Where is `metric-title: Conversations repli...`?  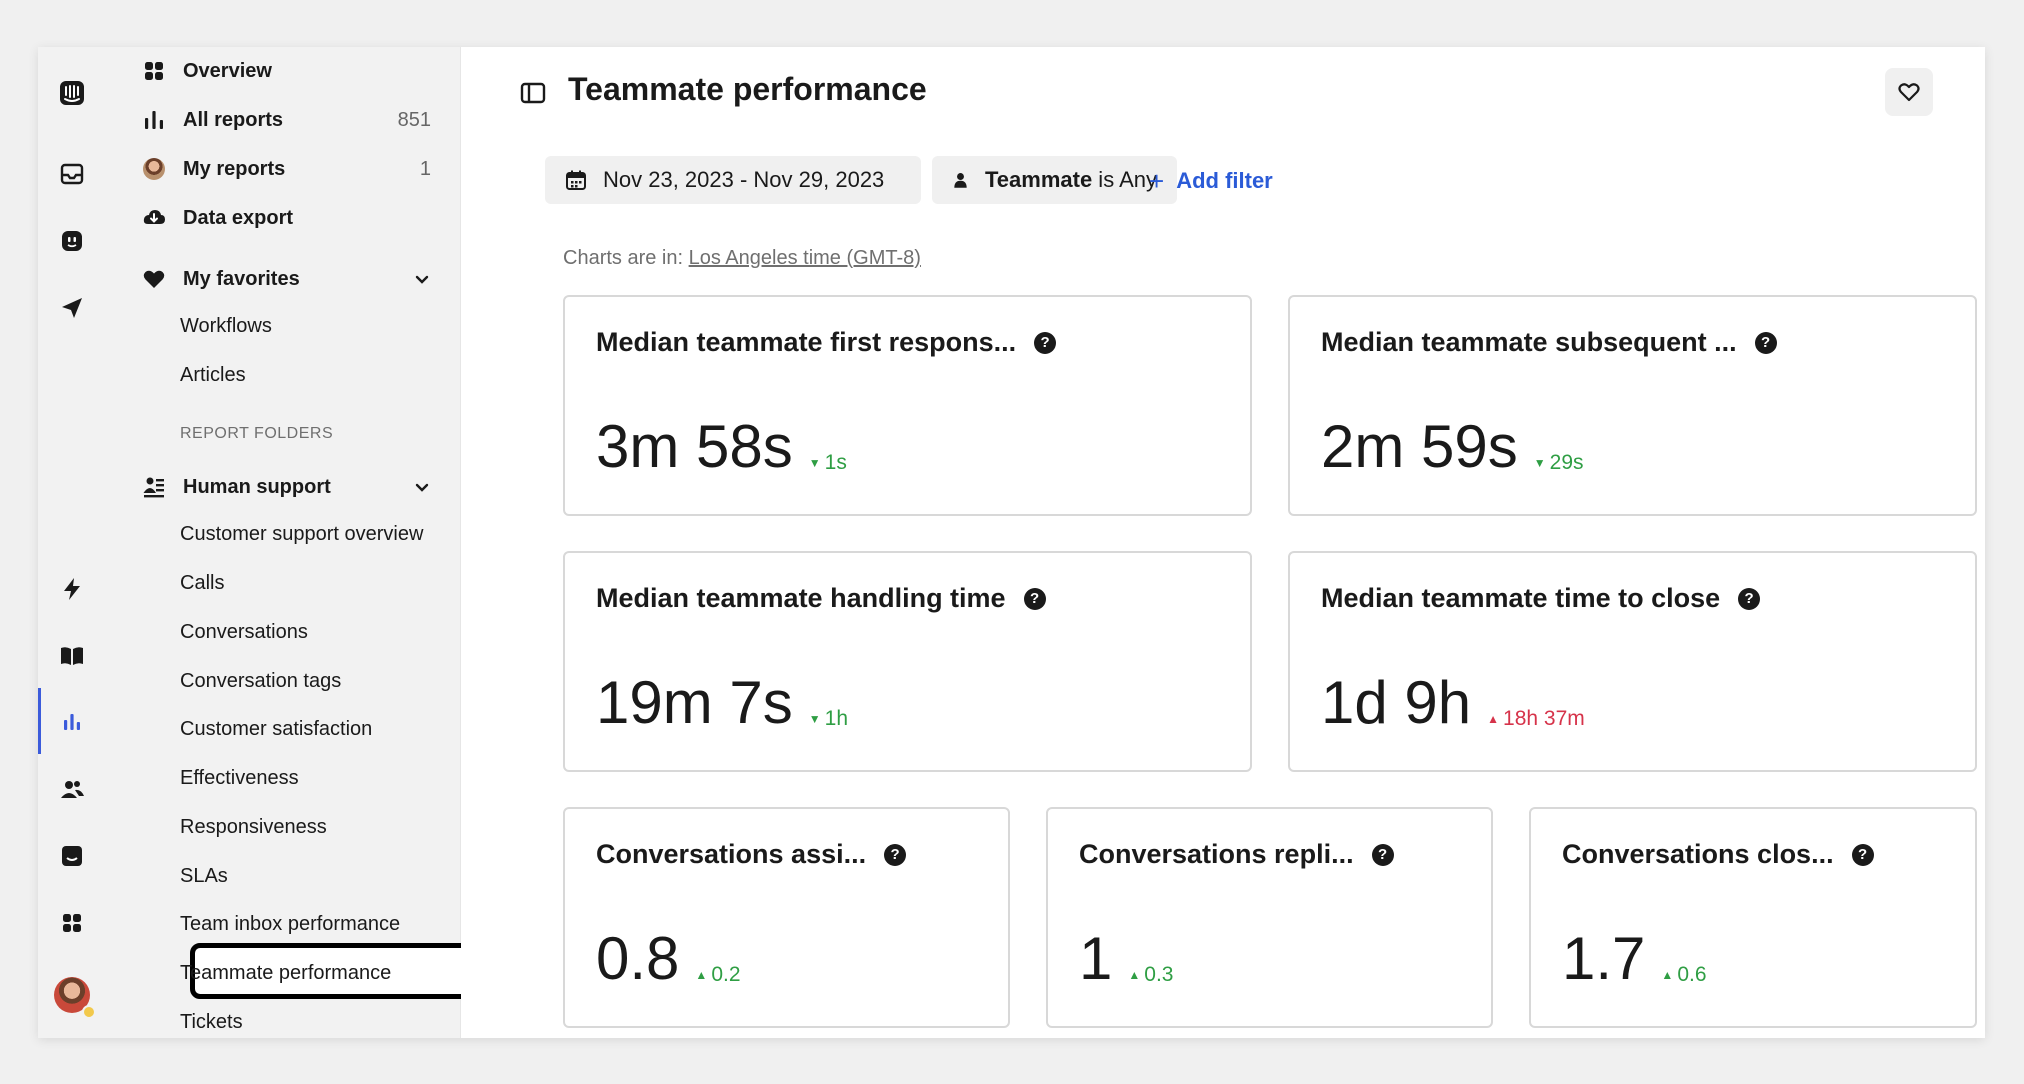
metric-title: Conversations repli... is located at coordinates (1216, 854).